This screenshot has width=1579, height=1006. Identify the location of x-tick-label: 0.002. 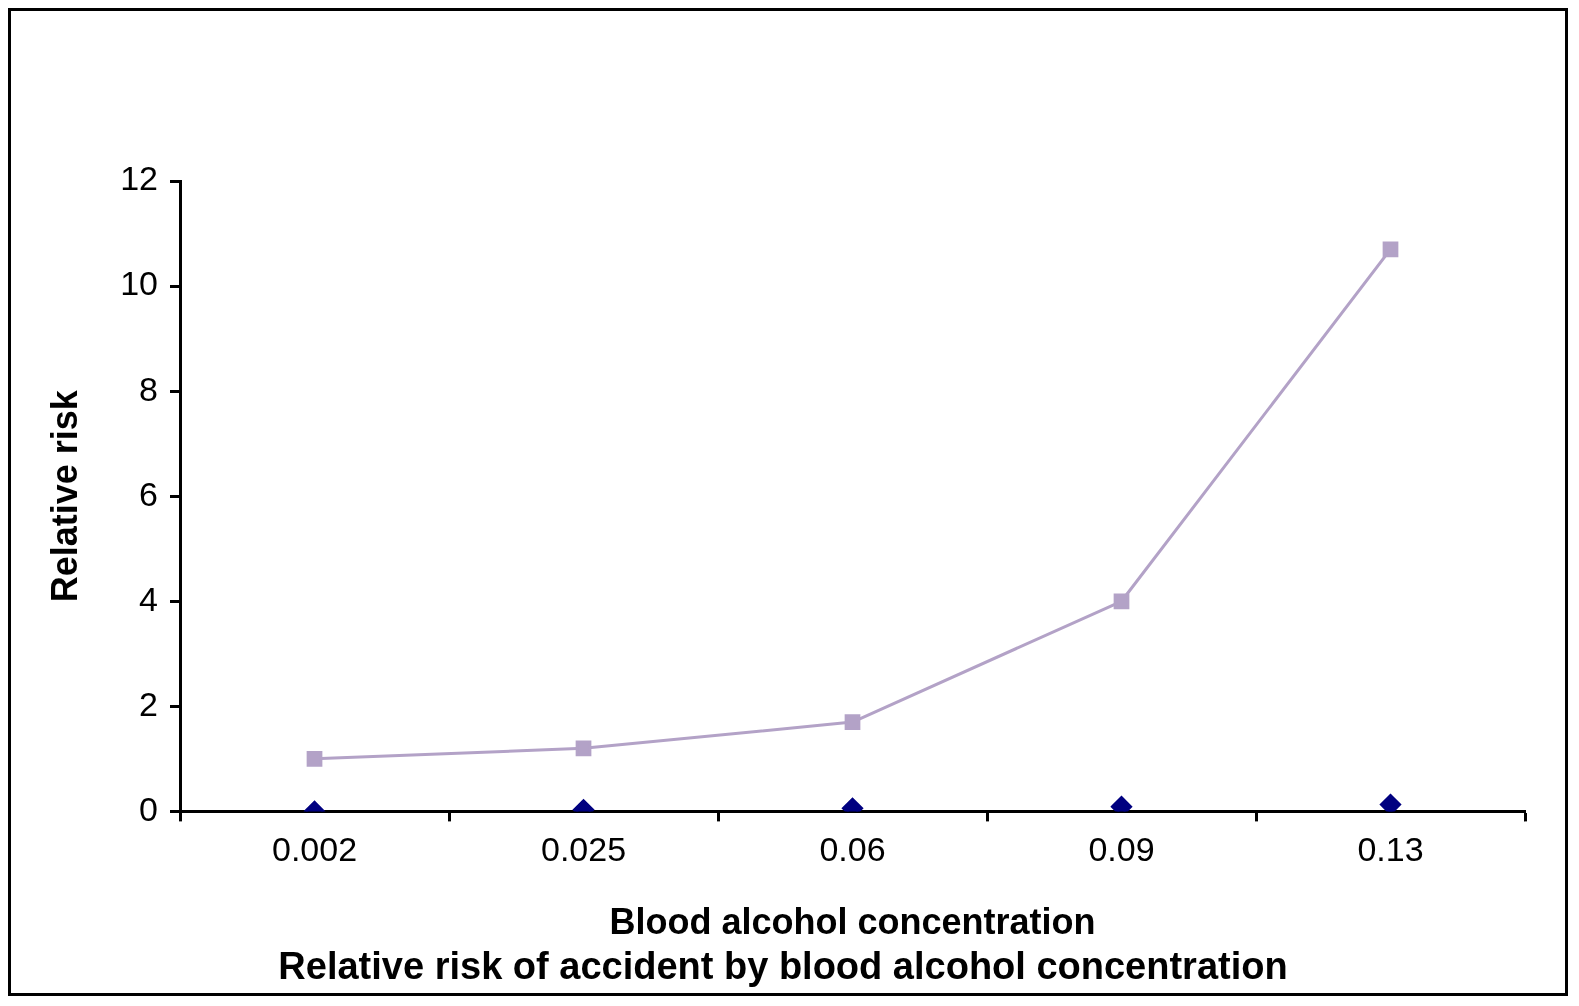
(314, 849).